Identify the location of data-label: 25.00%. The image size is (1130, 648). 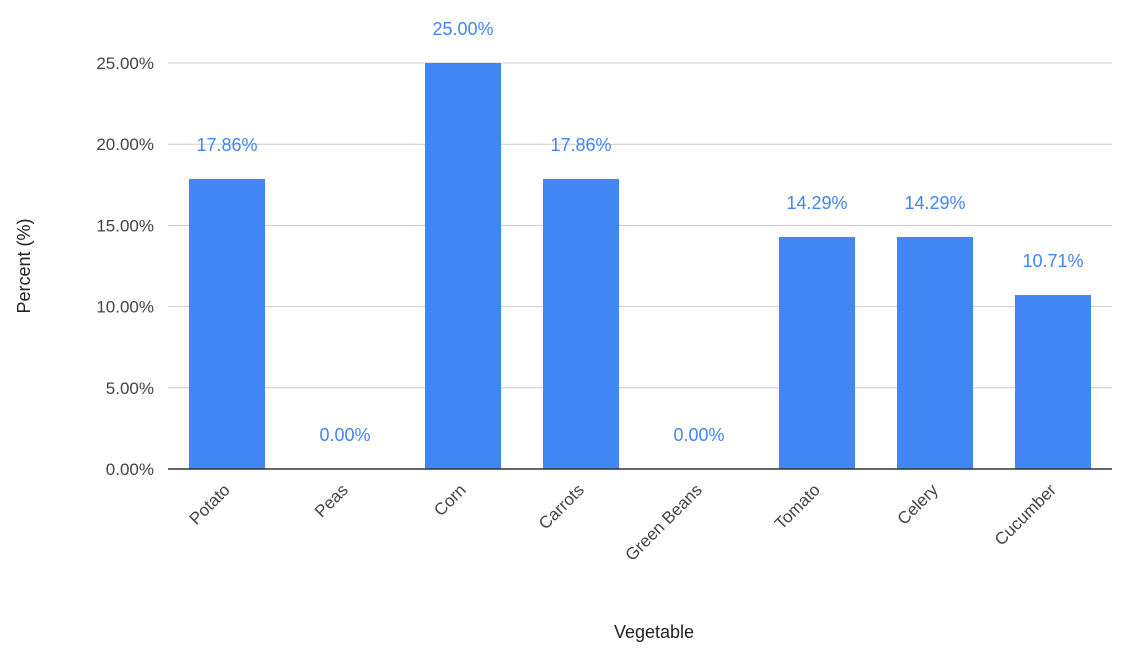
(462, 29).